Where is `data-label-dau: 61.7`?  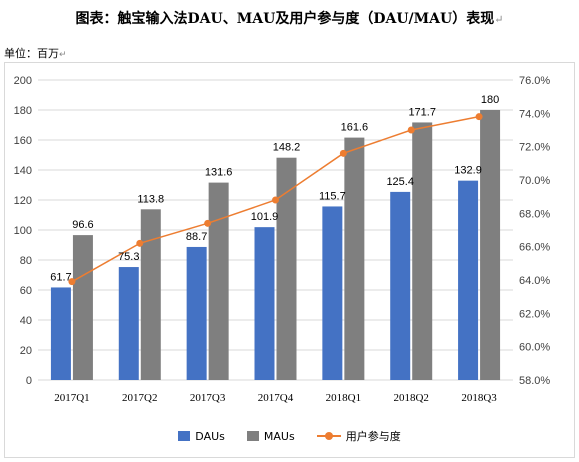 data-label-dau: 61.7 is located at coordinates (60, 277).